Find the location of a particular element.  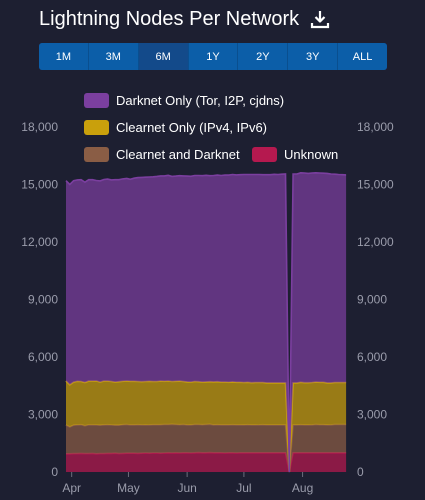

x-tick-label: Apr is located at coordinates (71, 488).